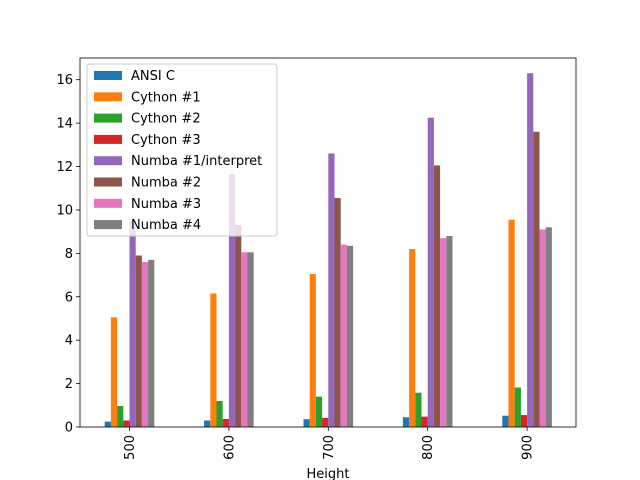 The height and width of the screenshot is (480, 640). Describe the element at coordinates (166, 140) in the screenshot. I see `legend-label: Cython #3` at that location.